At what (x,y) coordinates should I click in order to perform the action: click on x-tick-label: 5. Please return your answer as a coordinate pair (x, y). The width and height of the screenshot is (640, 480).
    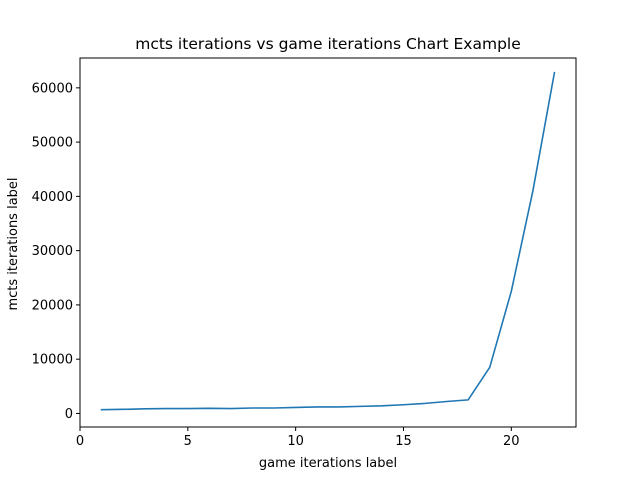
    Looking at the image, I should click on (188, 441).